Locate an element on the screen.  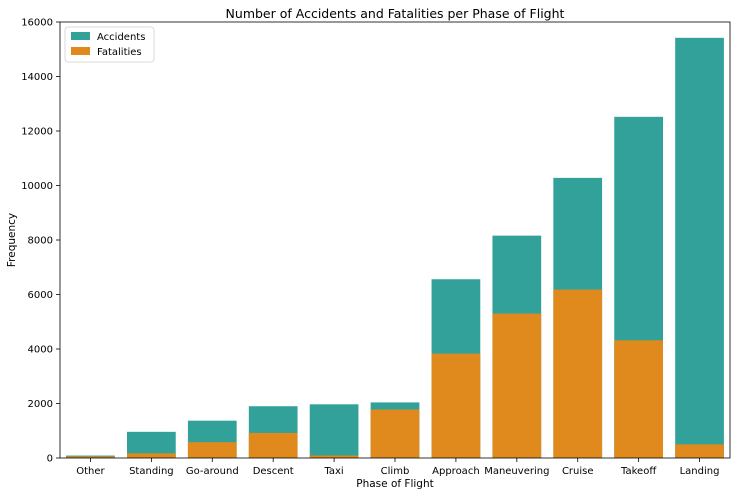
legend-label-fatalities: Fatalities is located at coordinates (119, 52).